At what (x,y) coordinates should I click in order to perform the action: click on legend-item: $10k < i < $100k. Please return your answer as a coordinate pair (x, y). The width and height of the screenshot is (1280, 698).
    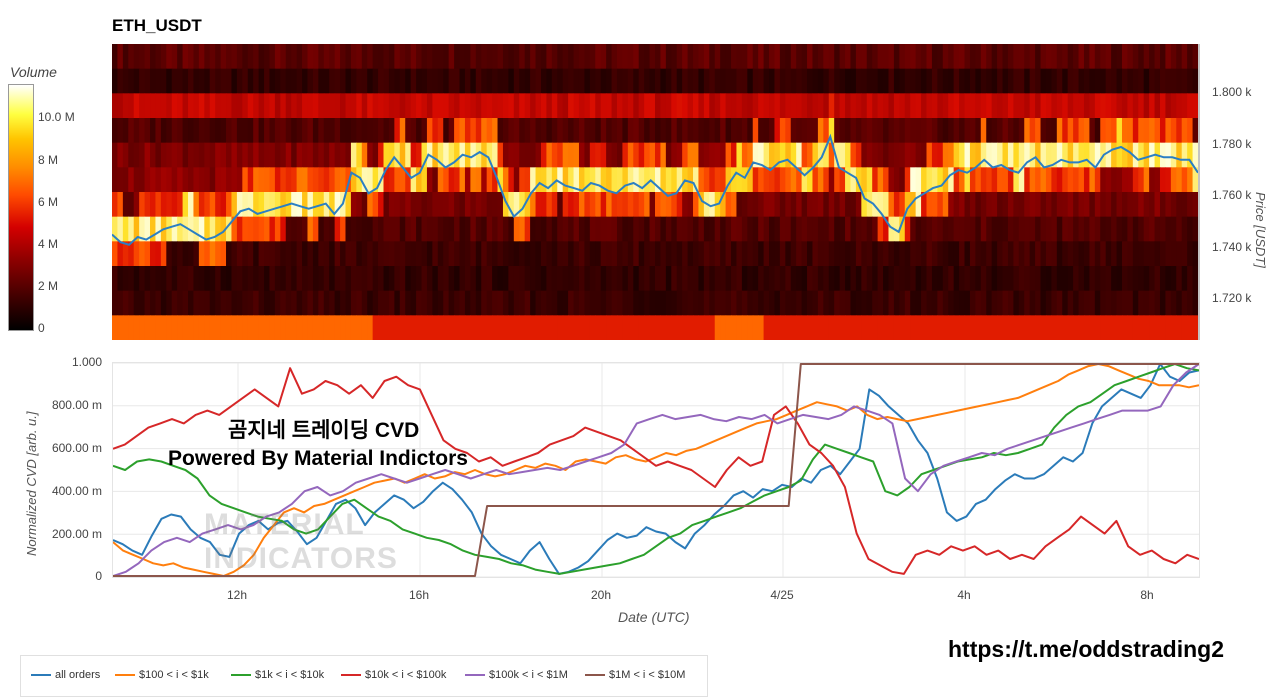
    Looking at the image, I should click on (393, 675).